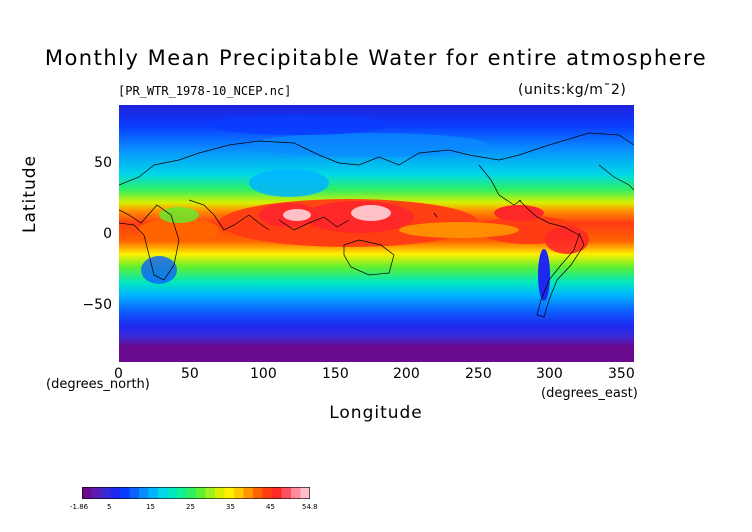  Describe the element at coordinates (103, 163) in the screenshot. I see `y-tick-label: 50` at that location.